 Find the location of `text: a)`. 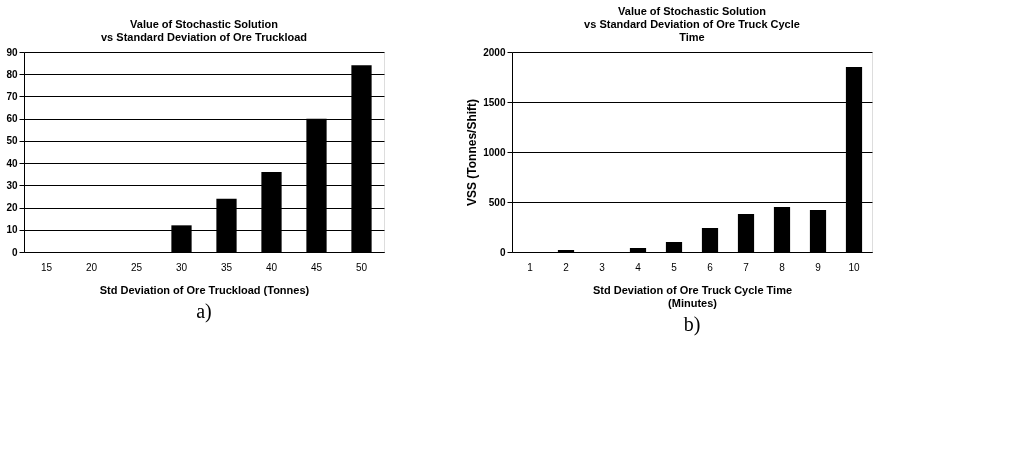

text: a) is located at coordinates (204, 311).